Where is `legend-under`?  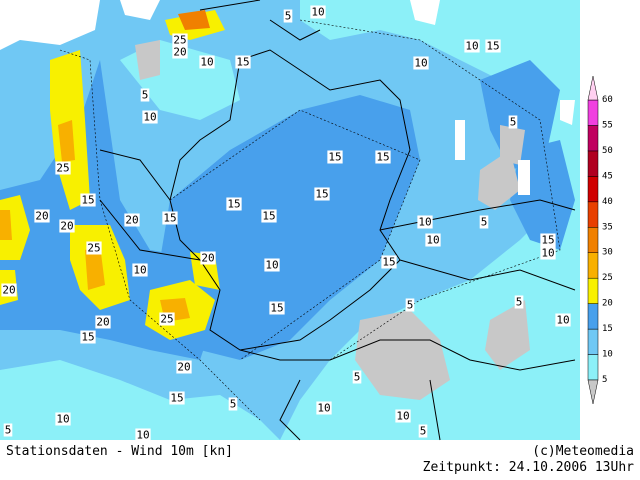 legend-under is located at coordinates (593, 392).